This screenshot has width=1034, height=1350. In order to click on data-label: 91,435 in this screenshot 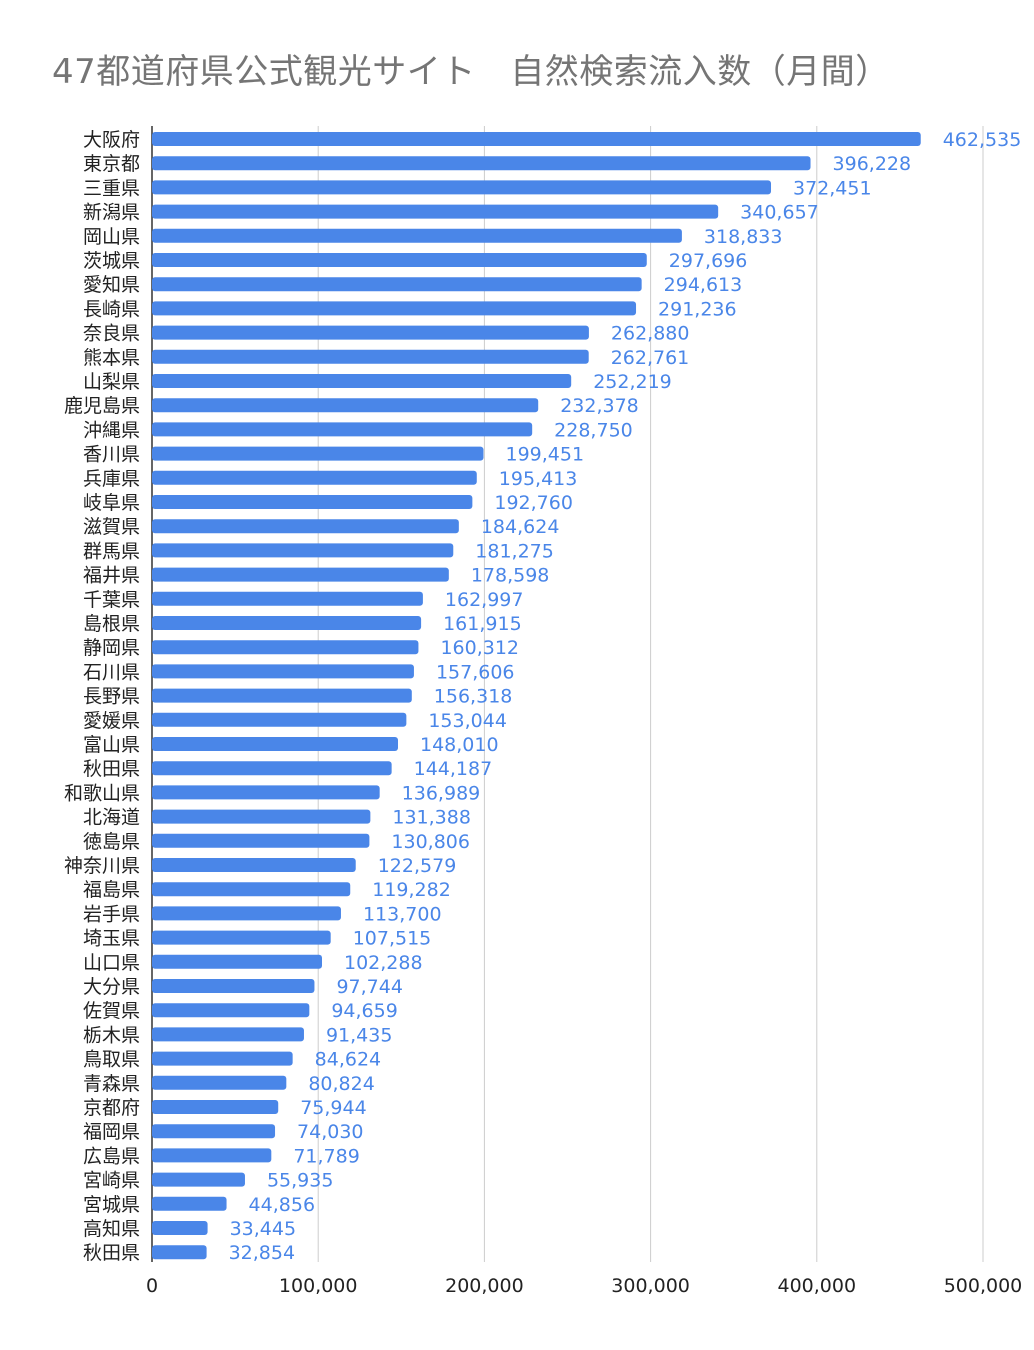, I will do `click(359, 1035)`.